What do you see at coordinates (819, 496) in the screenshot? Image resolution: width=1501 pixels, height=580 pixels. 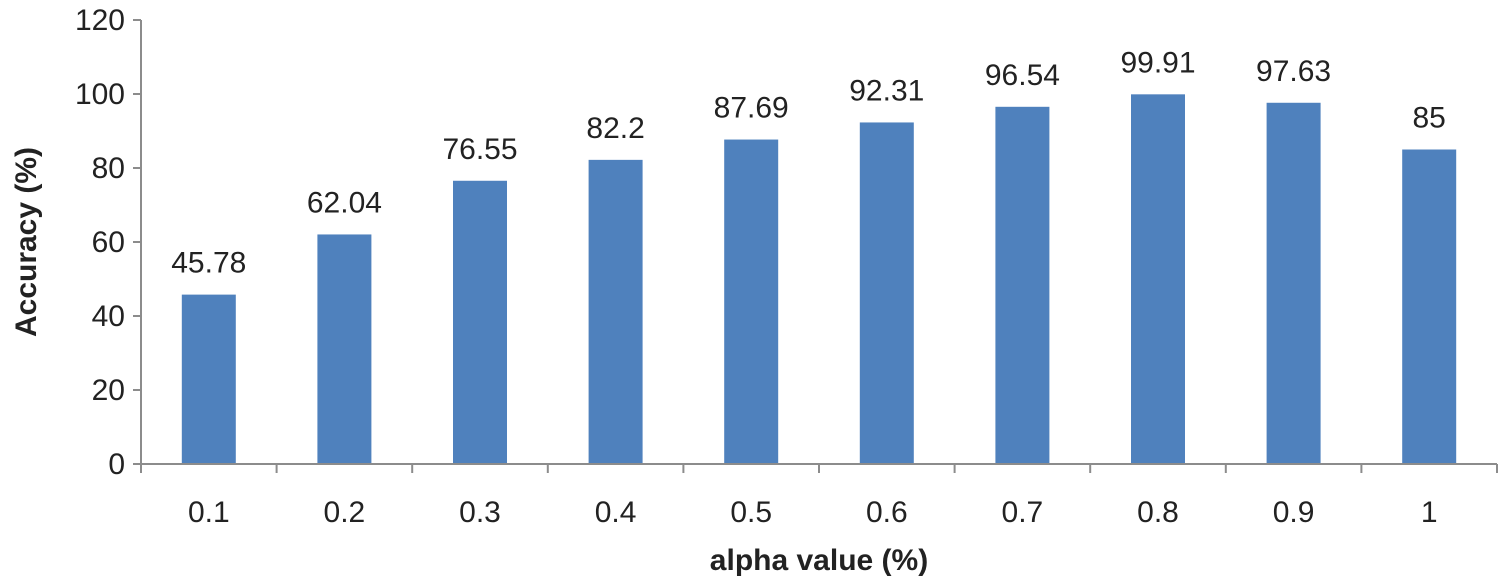 I see `x-axis-ticks: 0.1 0.2 0.3 0.4 0.5 0.6 0.7 0.8 0.9 1` at bounding box center [819, 496].